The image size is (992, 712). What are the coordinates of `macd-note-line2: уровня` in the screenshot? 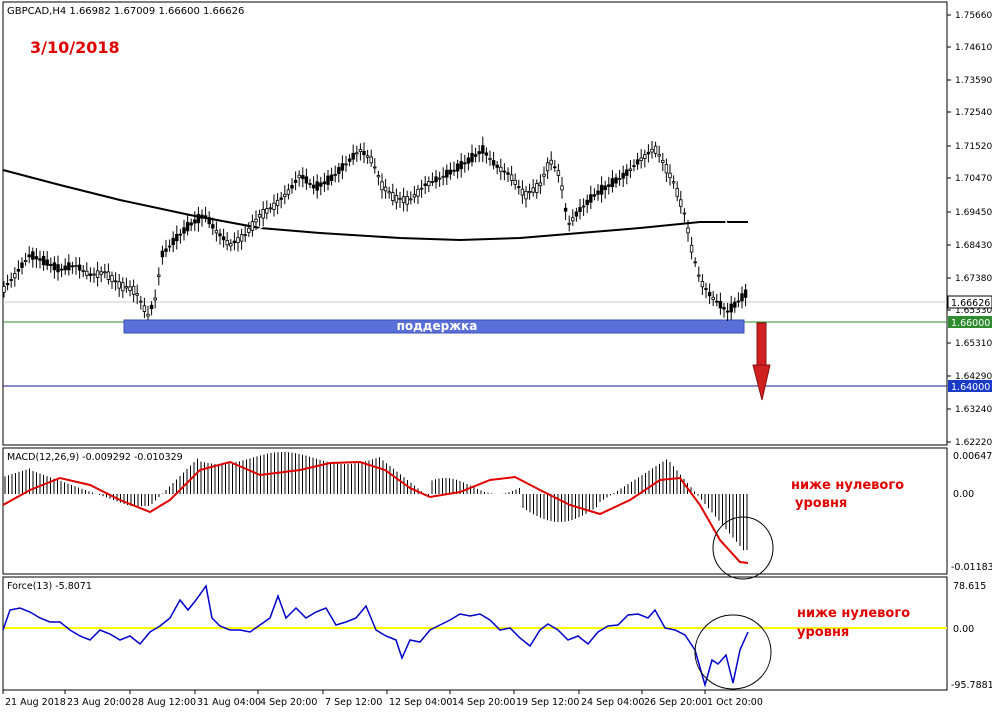 It's located at (821, 503).